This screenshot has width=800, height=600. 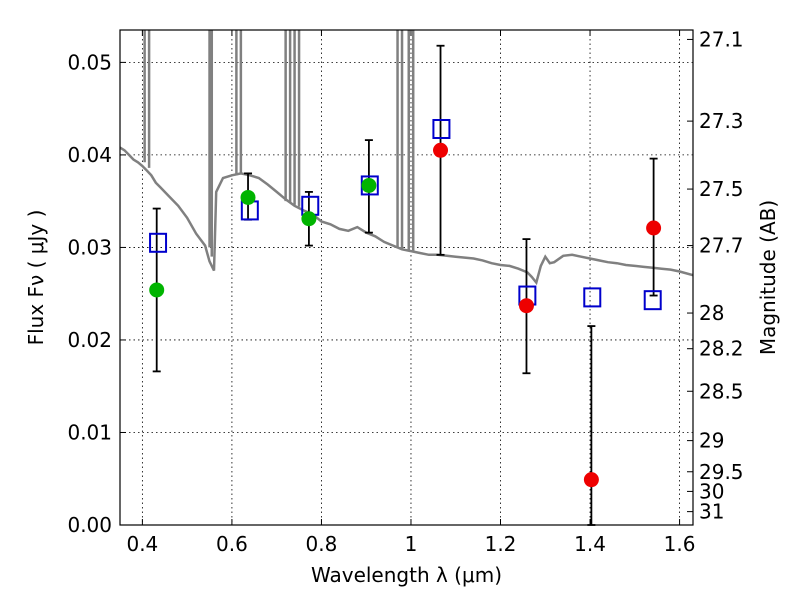 What do you see at coordinates (711, 313) in the screenshot?
I see `y2-tick-label: 28` at bounding box center [711, 313].